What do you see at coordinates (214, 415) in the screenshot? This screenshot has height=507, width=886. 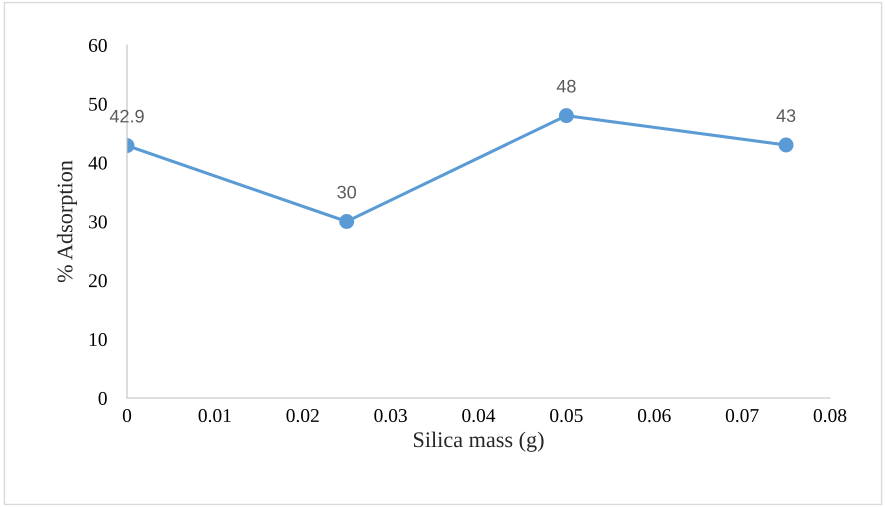 I see `x-tick-label: 0.01` at bounding box center [214, 415].